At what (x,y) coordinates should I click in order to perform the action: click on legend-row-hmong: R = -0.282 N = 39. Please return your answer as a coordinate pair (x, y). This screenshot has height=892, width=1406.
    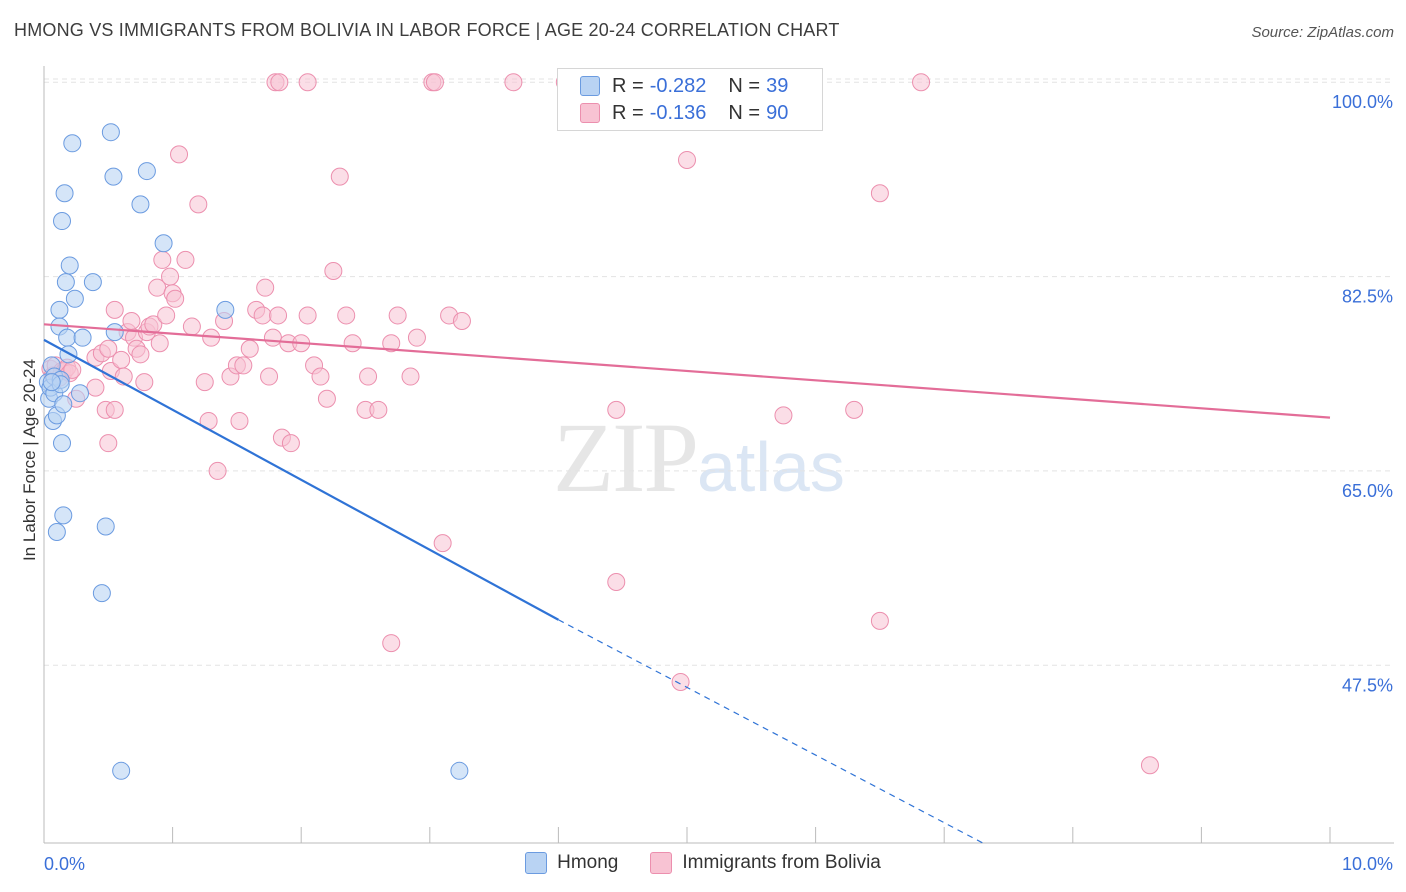
    Looking at the image, I should click on (684, 86).